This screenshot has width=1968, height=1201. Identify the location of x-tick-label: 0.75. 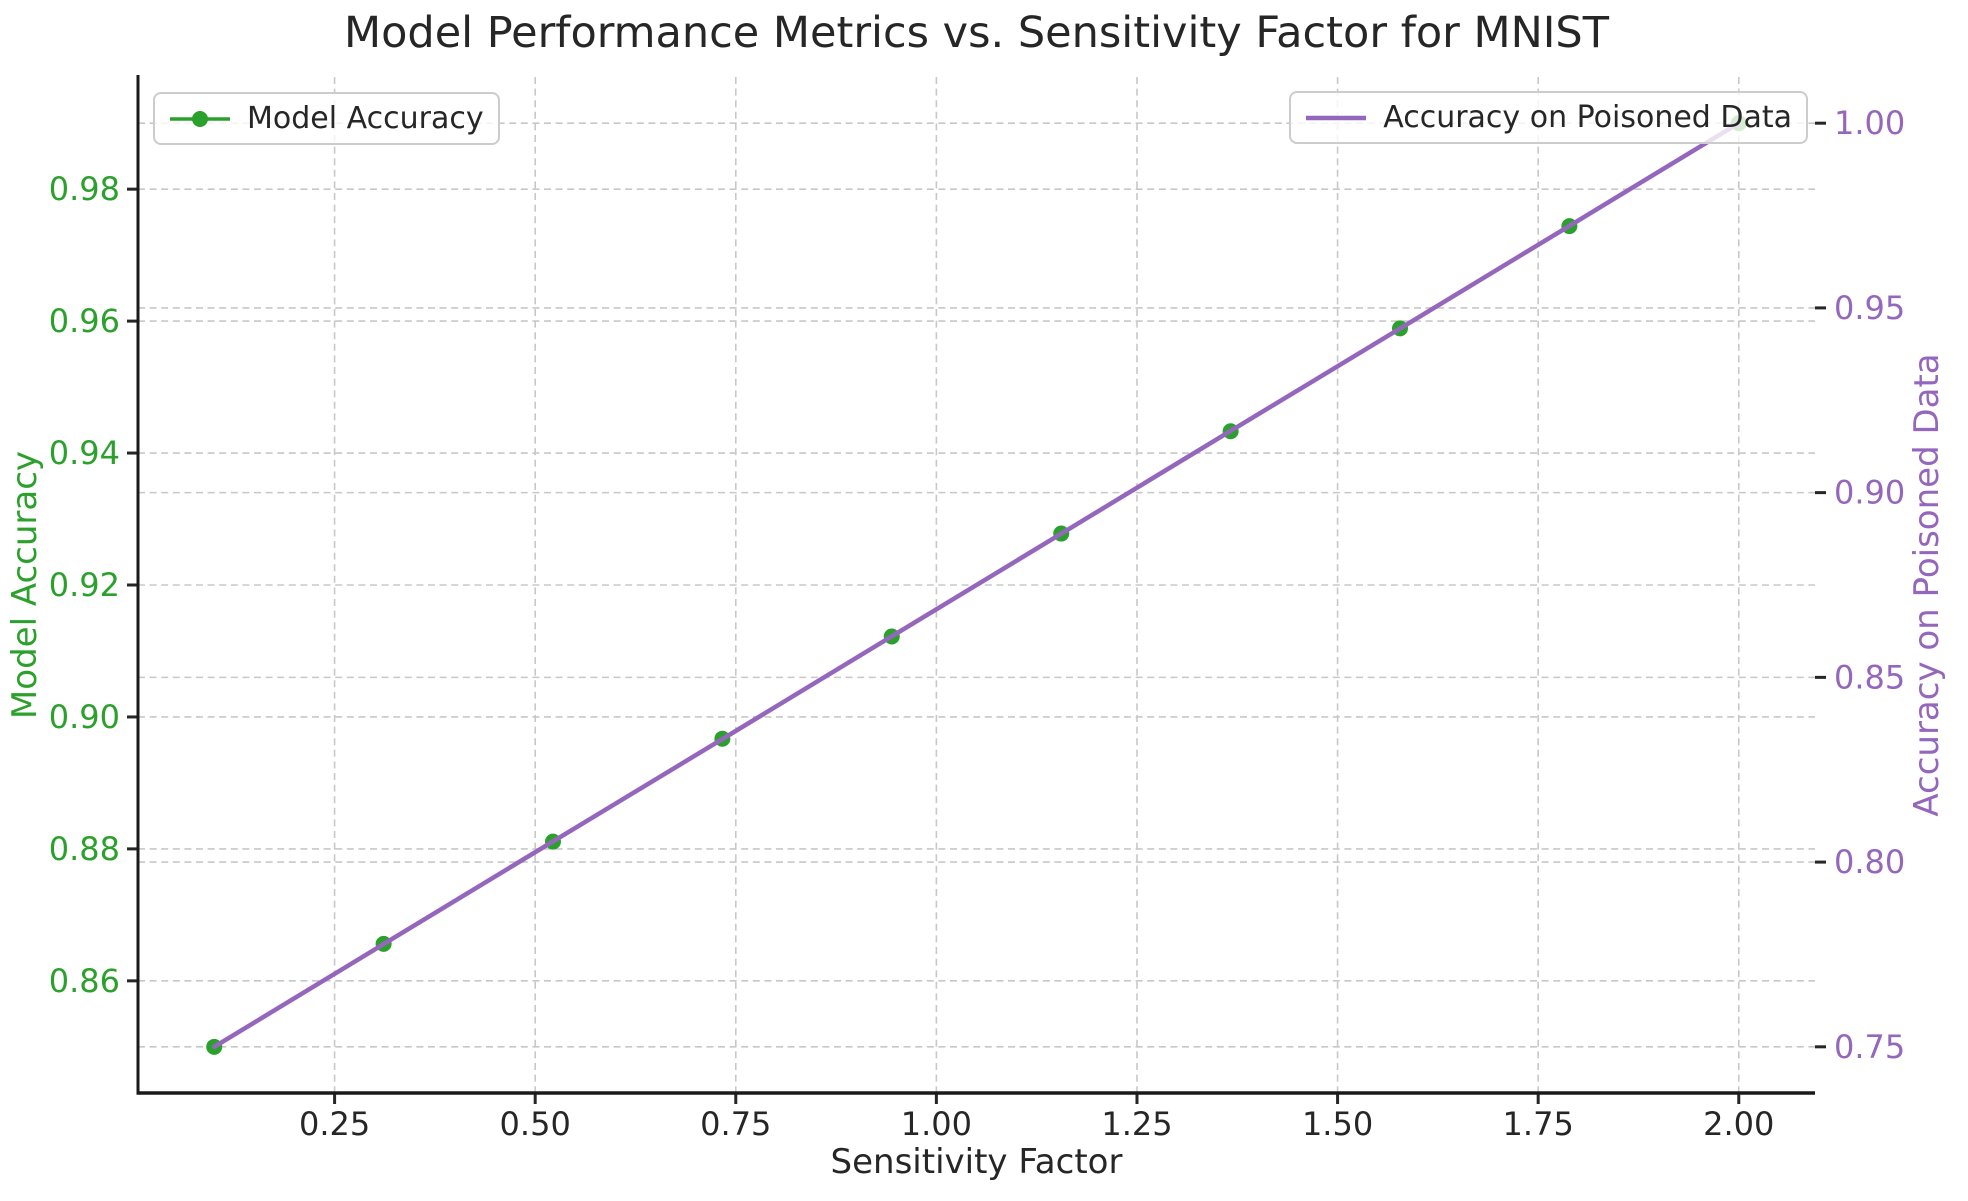
(735, 1124).